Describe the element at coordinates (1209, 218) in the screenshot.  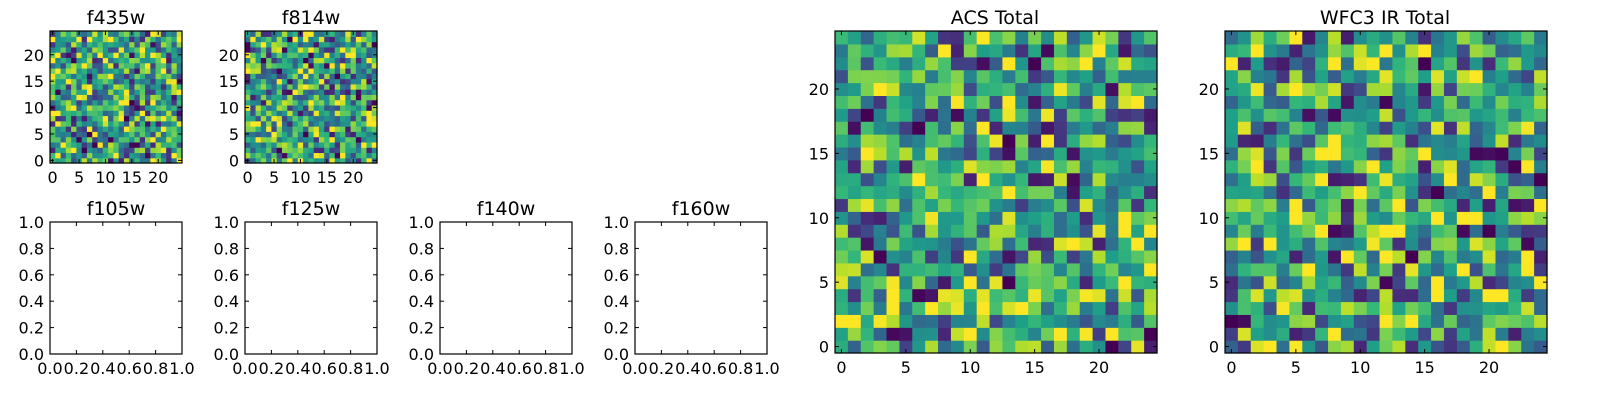
I see `y-tick-label: 10` at that location.